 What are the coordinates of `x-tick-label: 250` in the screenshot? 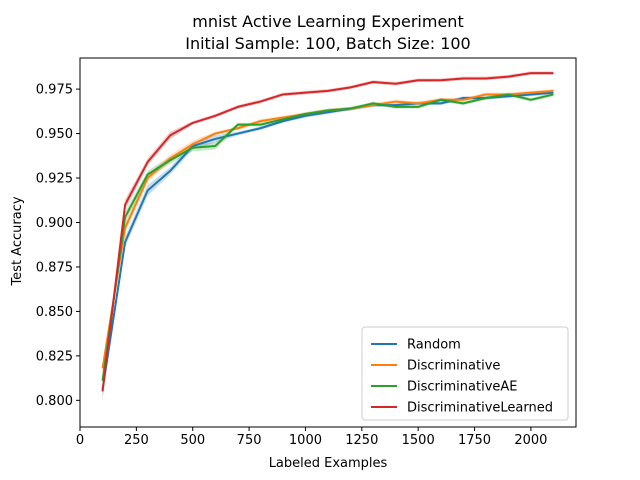 It's located at (136, 440).